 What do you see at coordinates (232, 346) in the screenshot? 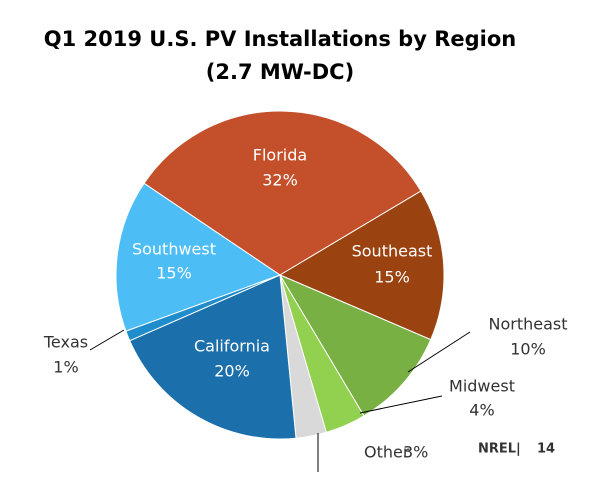
I see `slice-label: California` at bounding box center [232, 346].